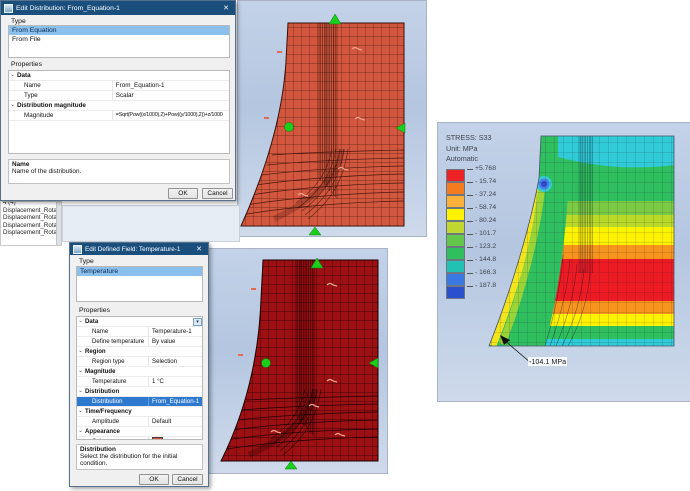 The image size is (690, 491). I want to click on legend-unit: Unit: MPa, so click(462, 148).